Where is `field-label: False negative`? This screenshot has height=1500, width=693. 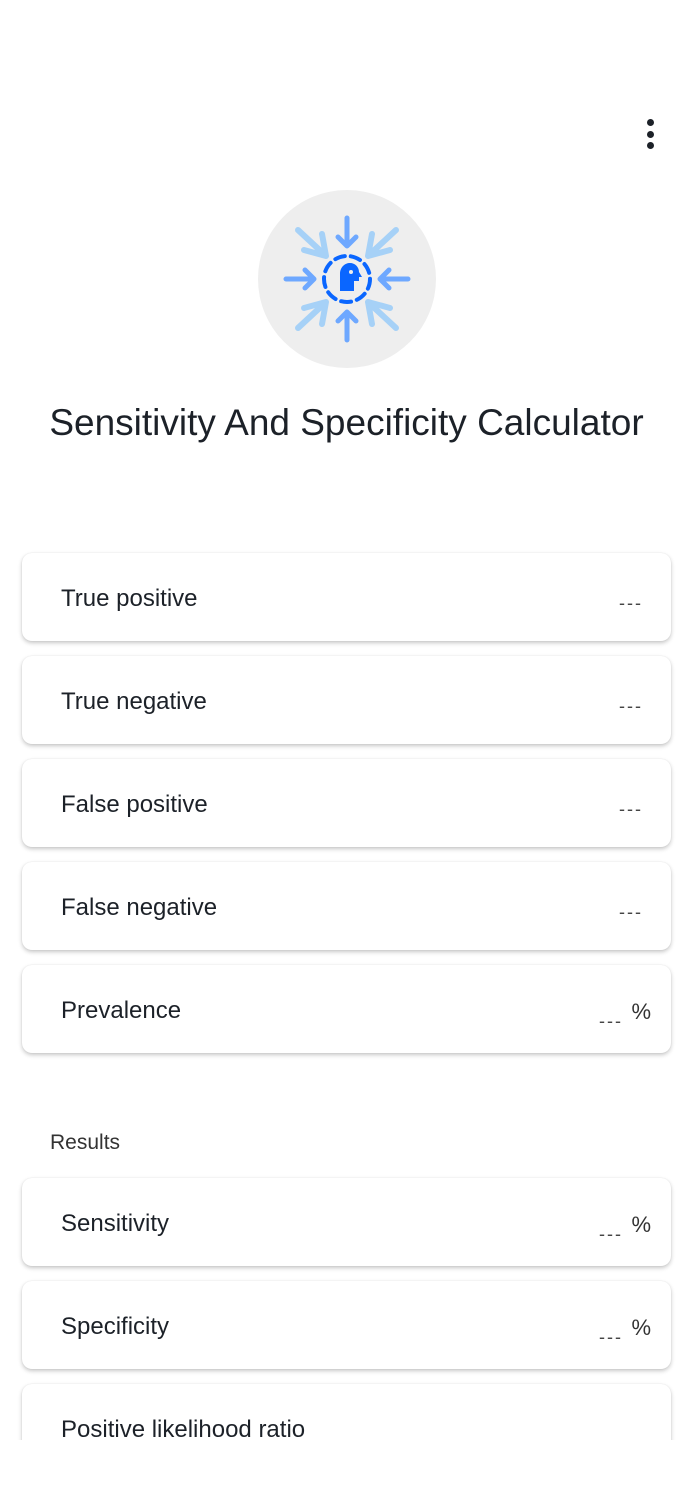 field-label: False negative is located at coordinates (139, 907).